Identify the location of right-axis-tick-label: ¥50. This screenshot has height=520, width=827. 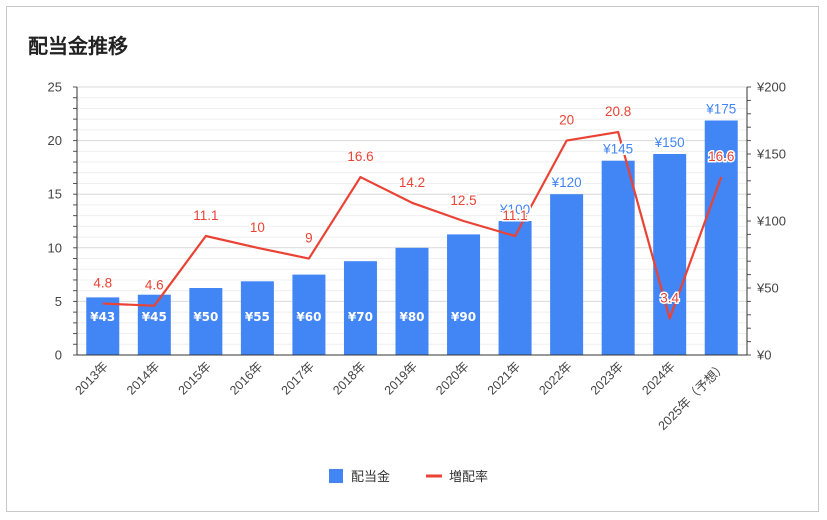
(767, 288).